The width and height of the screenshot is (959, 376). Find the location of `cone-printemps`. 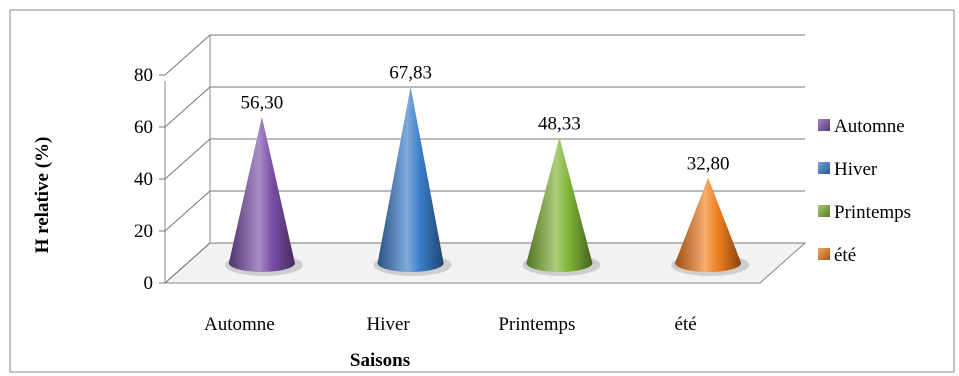

cone-printemps is located at coordinates (559, 204).